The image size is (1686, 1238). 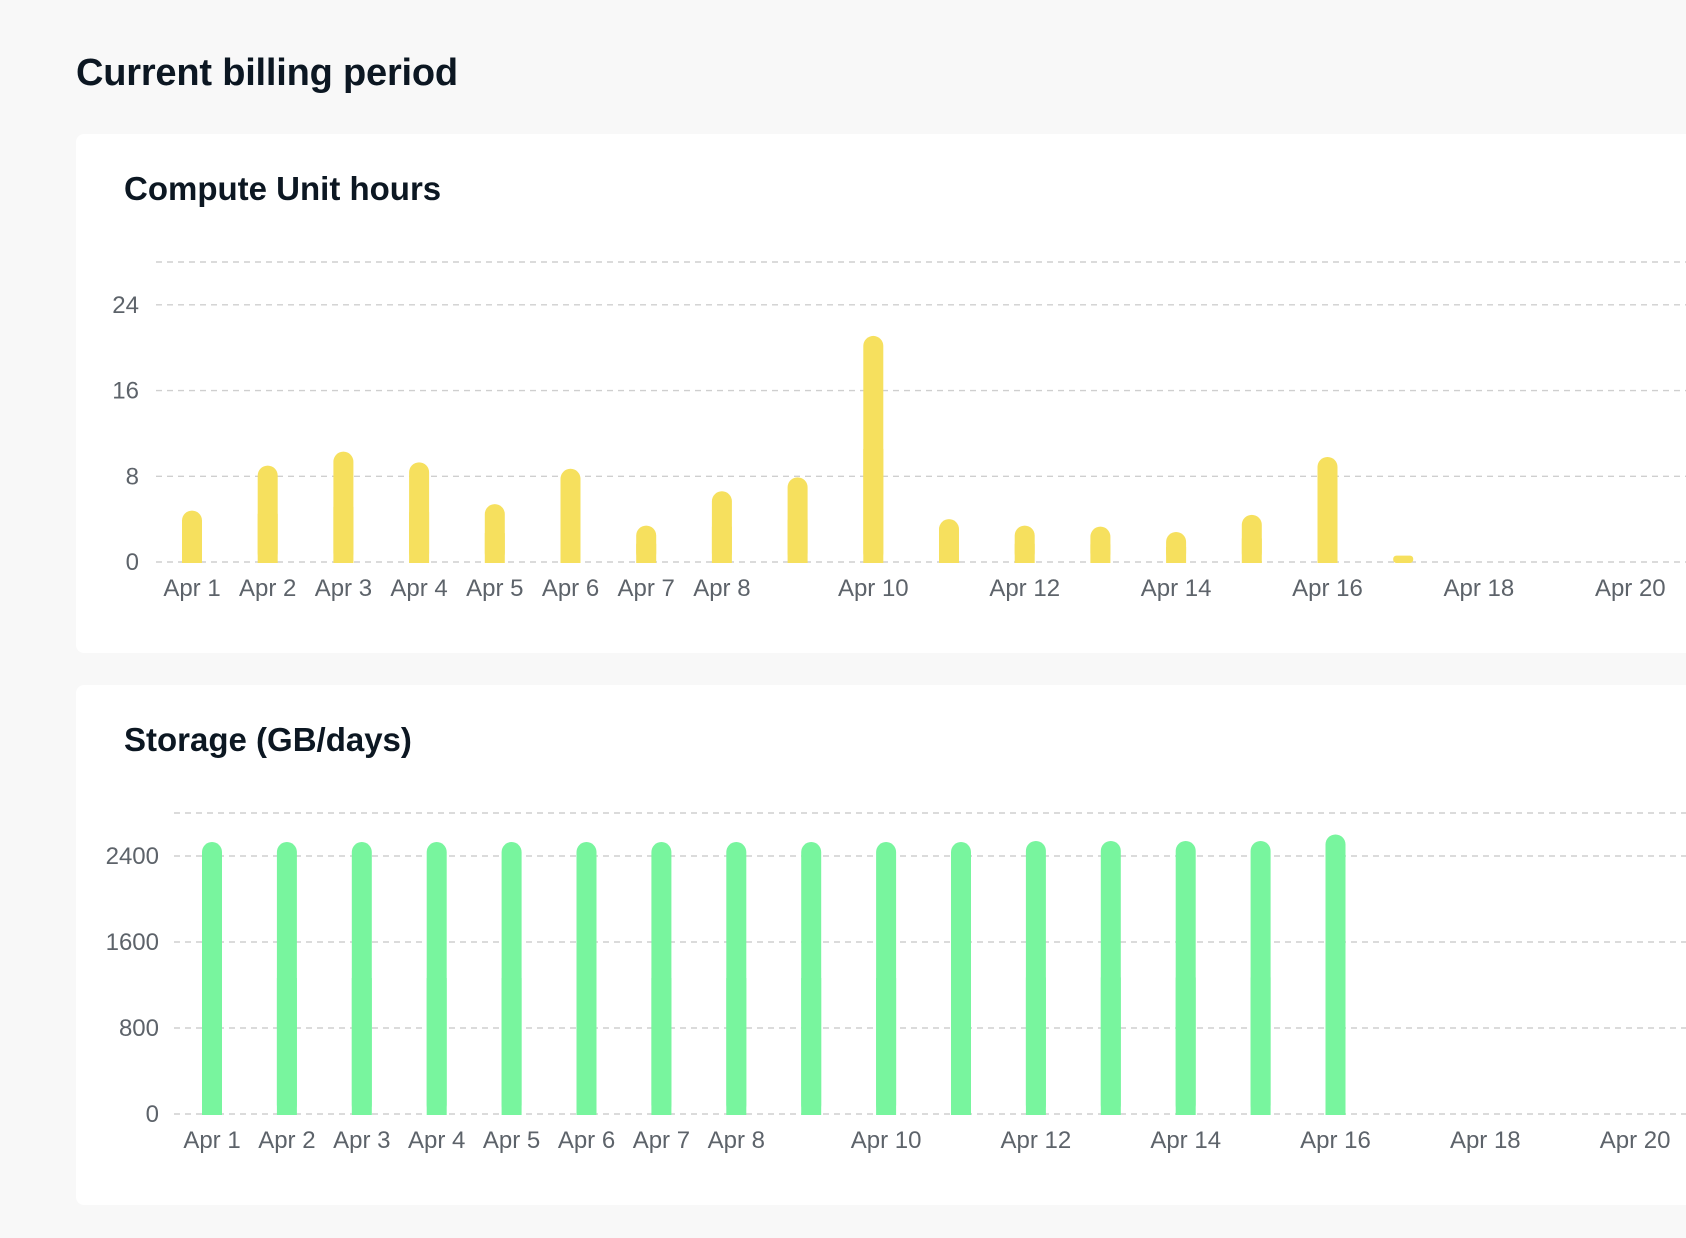 I want to click on storage-y-tick-label: 800, so click(x=139, y=1028).